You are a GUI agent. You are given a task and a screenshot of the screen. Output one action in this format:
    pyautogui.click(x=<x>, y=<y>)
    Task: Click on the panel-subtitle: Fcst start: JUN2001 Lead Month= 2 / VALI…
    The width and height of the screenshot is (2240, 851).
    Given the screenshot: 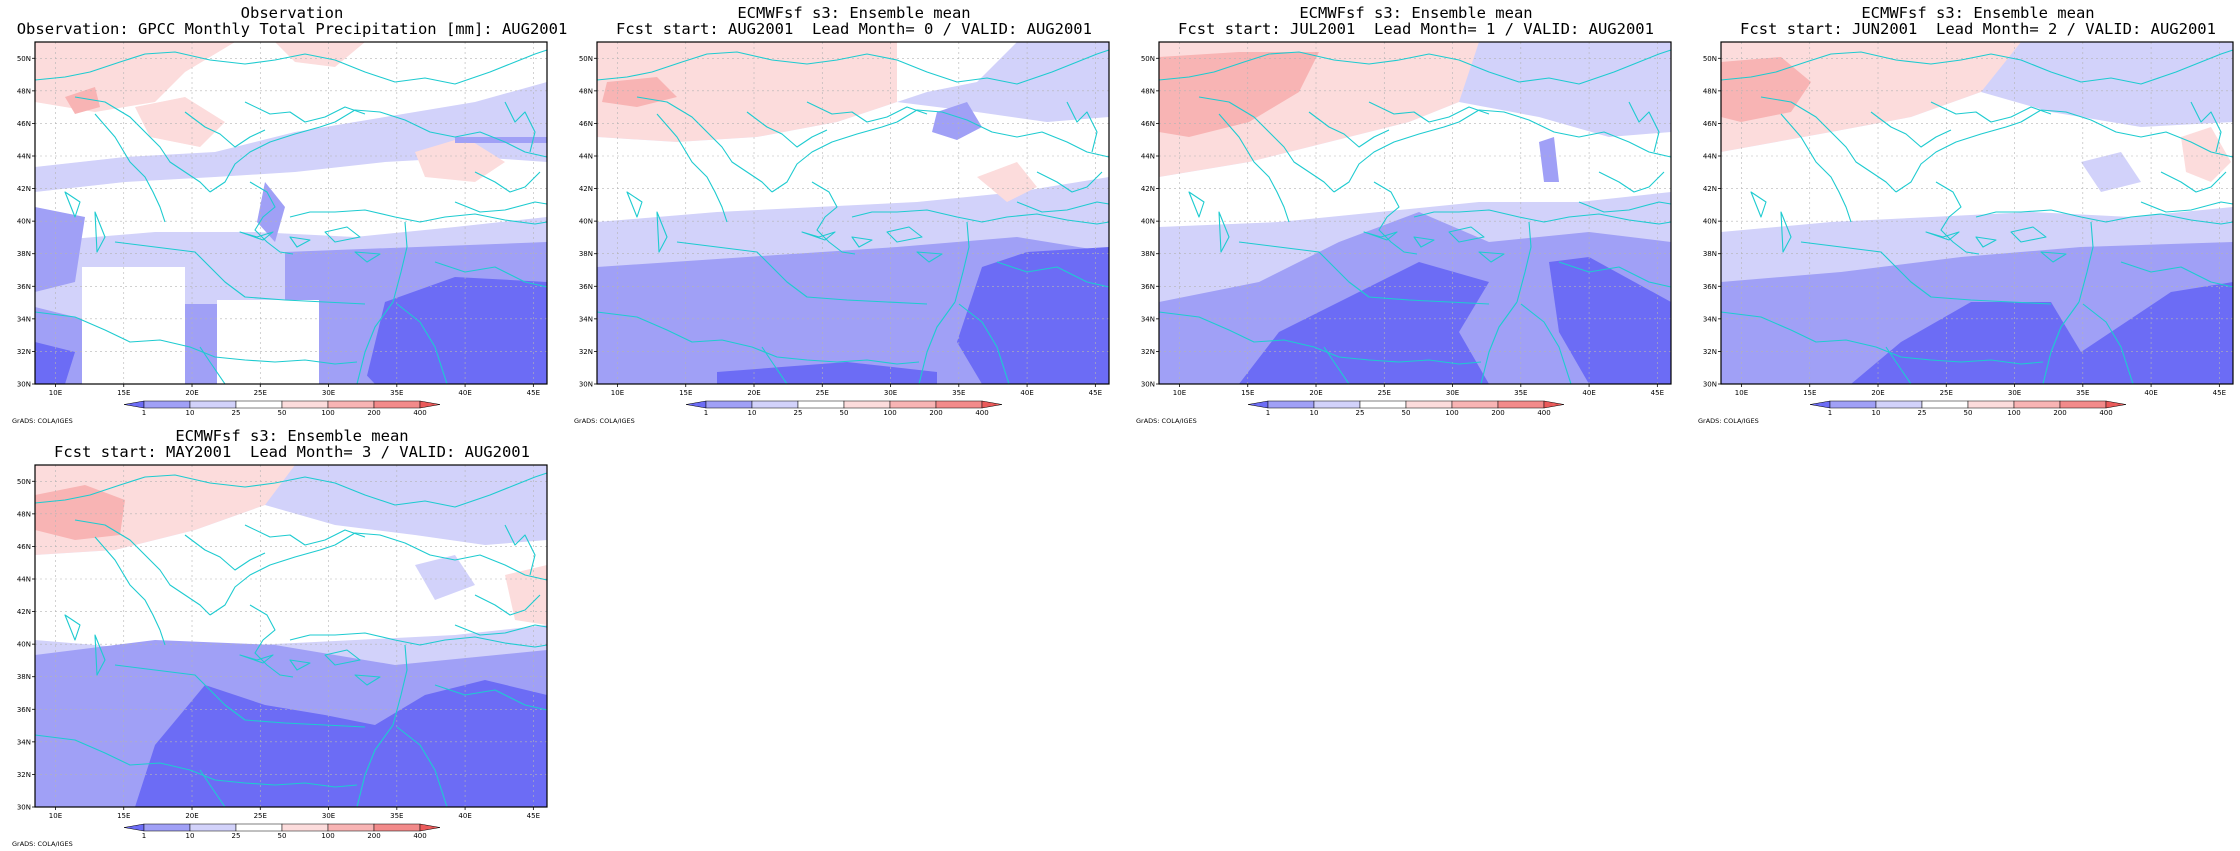 What is the action you would take?
    pyautogui.click(x=1978, y=29)
    